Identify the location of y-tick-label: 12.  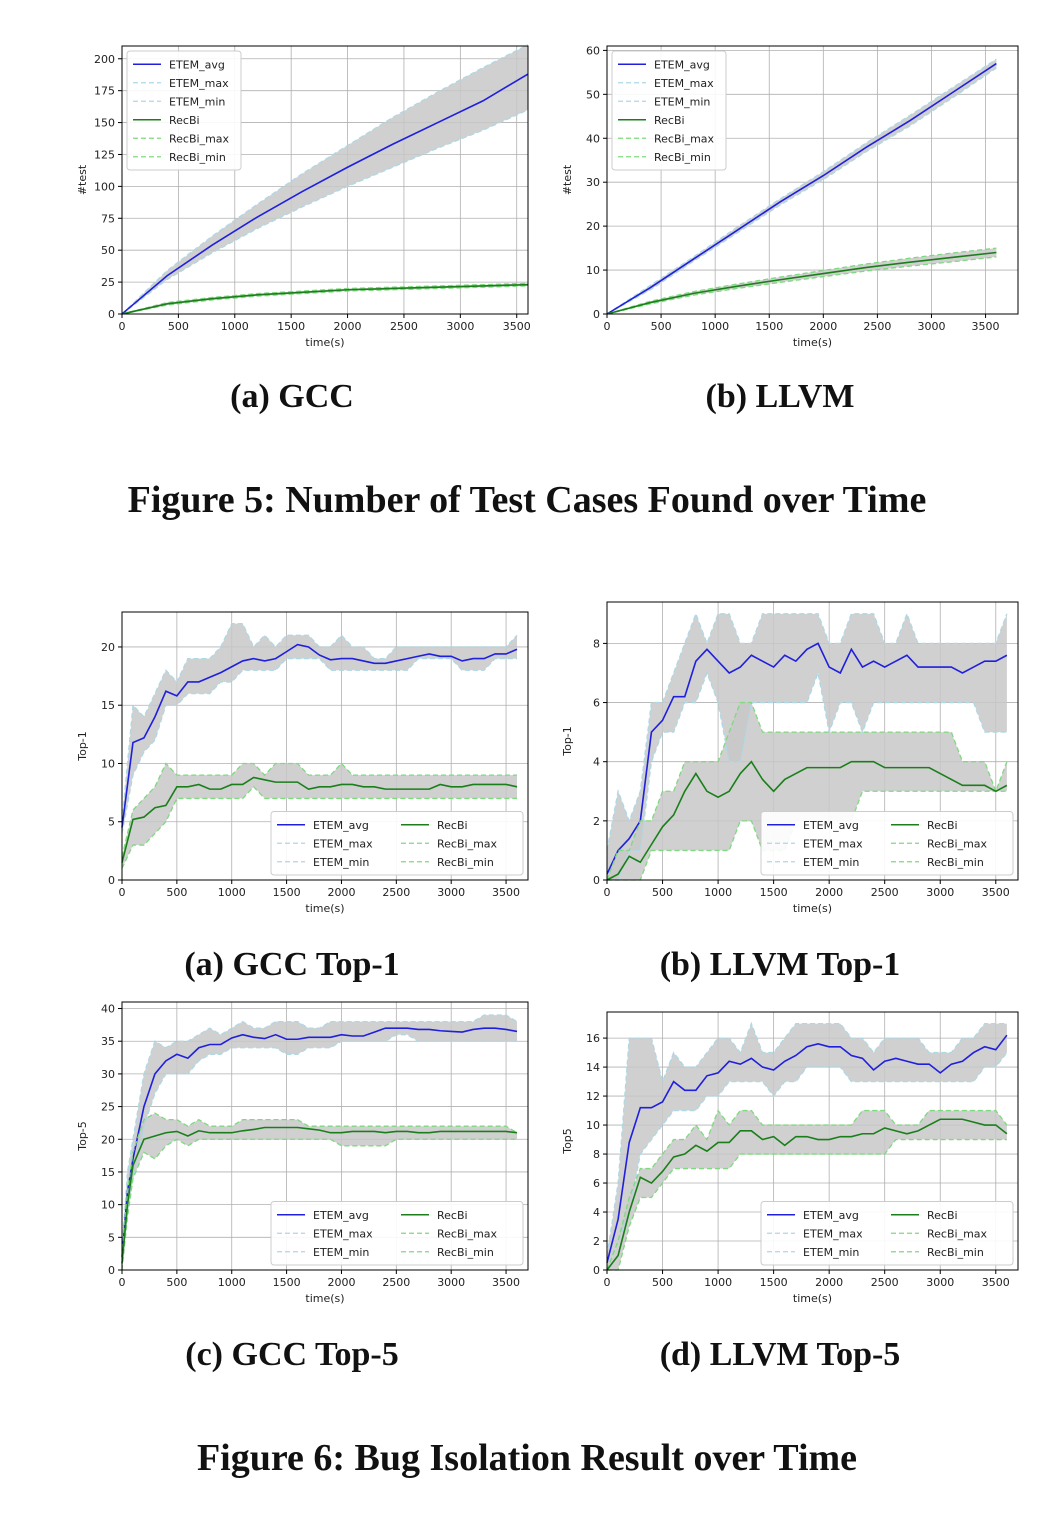
(593, 1096).